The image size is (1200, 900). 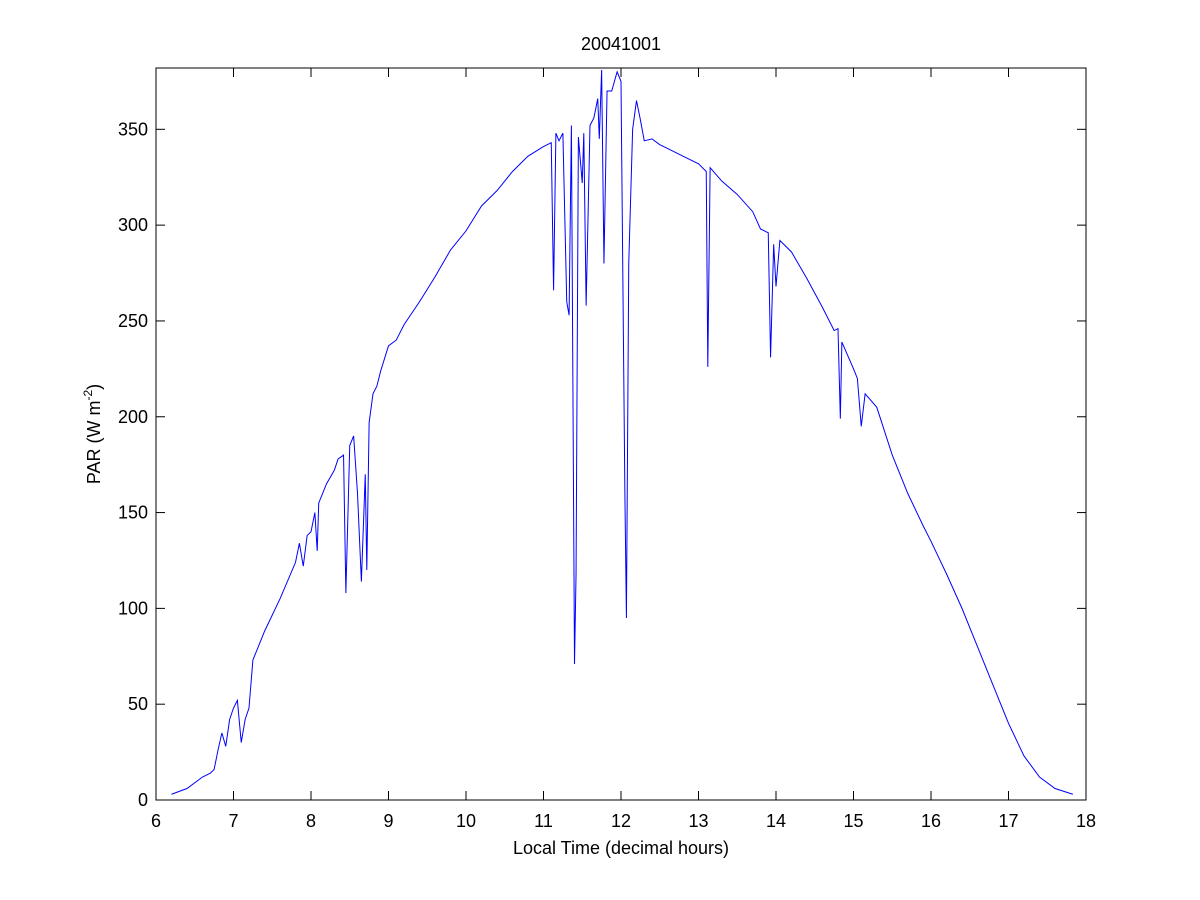 What do you see at coordinates (94, 387) in the screenshot?
I see `y-label-text: )` at bounding box center [94, 387].